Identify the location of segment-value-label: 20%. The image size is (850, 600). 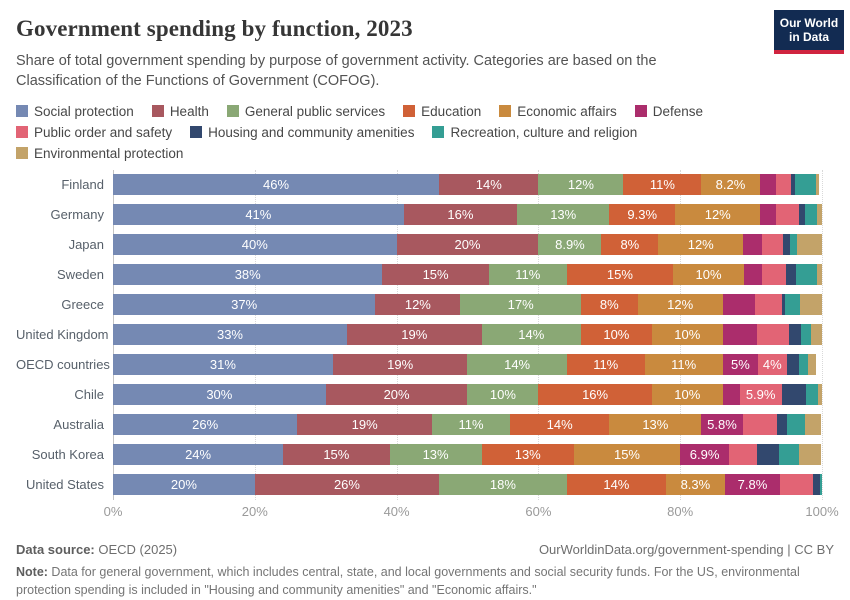
(396, 395).